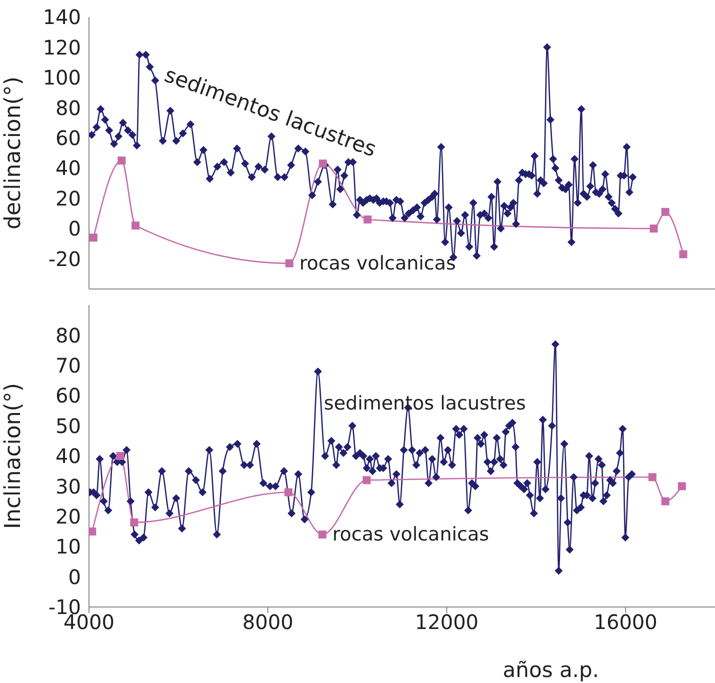 The image size is (715, 683). I want to click on y-axis-title: Inclinacion(°), so click(13, 456).